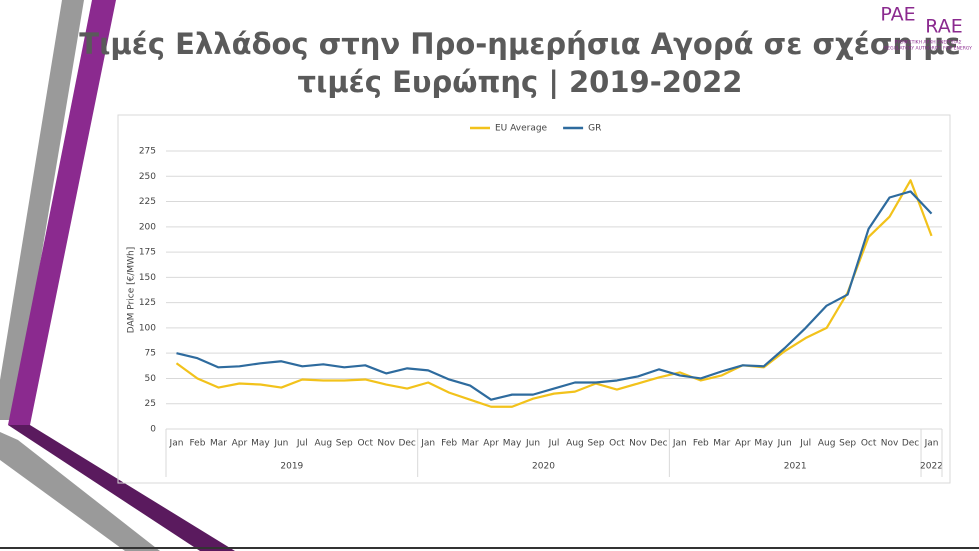  Describe the element at coordinates (291, 467) in the screenshot. I see `x-group-label: 2019` at that location.